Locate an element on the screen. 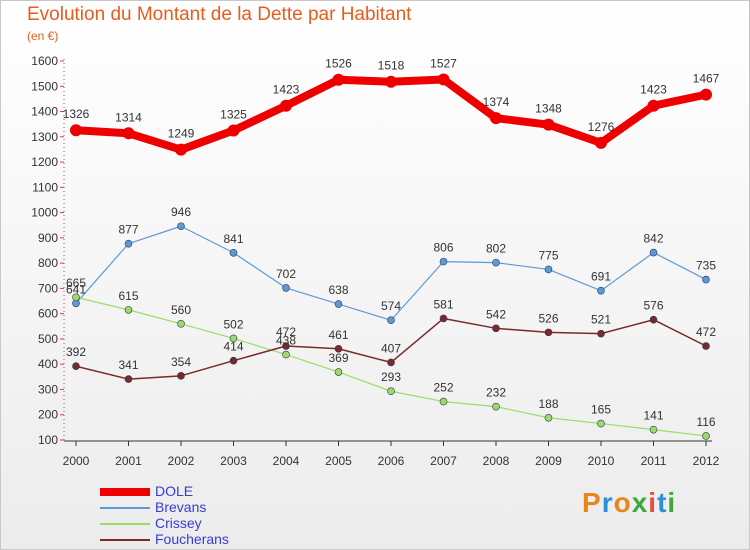 This screenshot has height=550, width=750. data-label: 1467 is located at coordinates (706, 79).